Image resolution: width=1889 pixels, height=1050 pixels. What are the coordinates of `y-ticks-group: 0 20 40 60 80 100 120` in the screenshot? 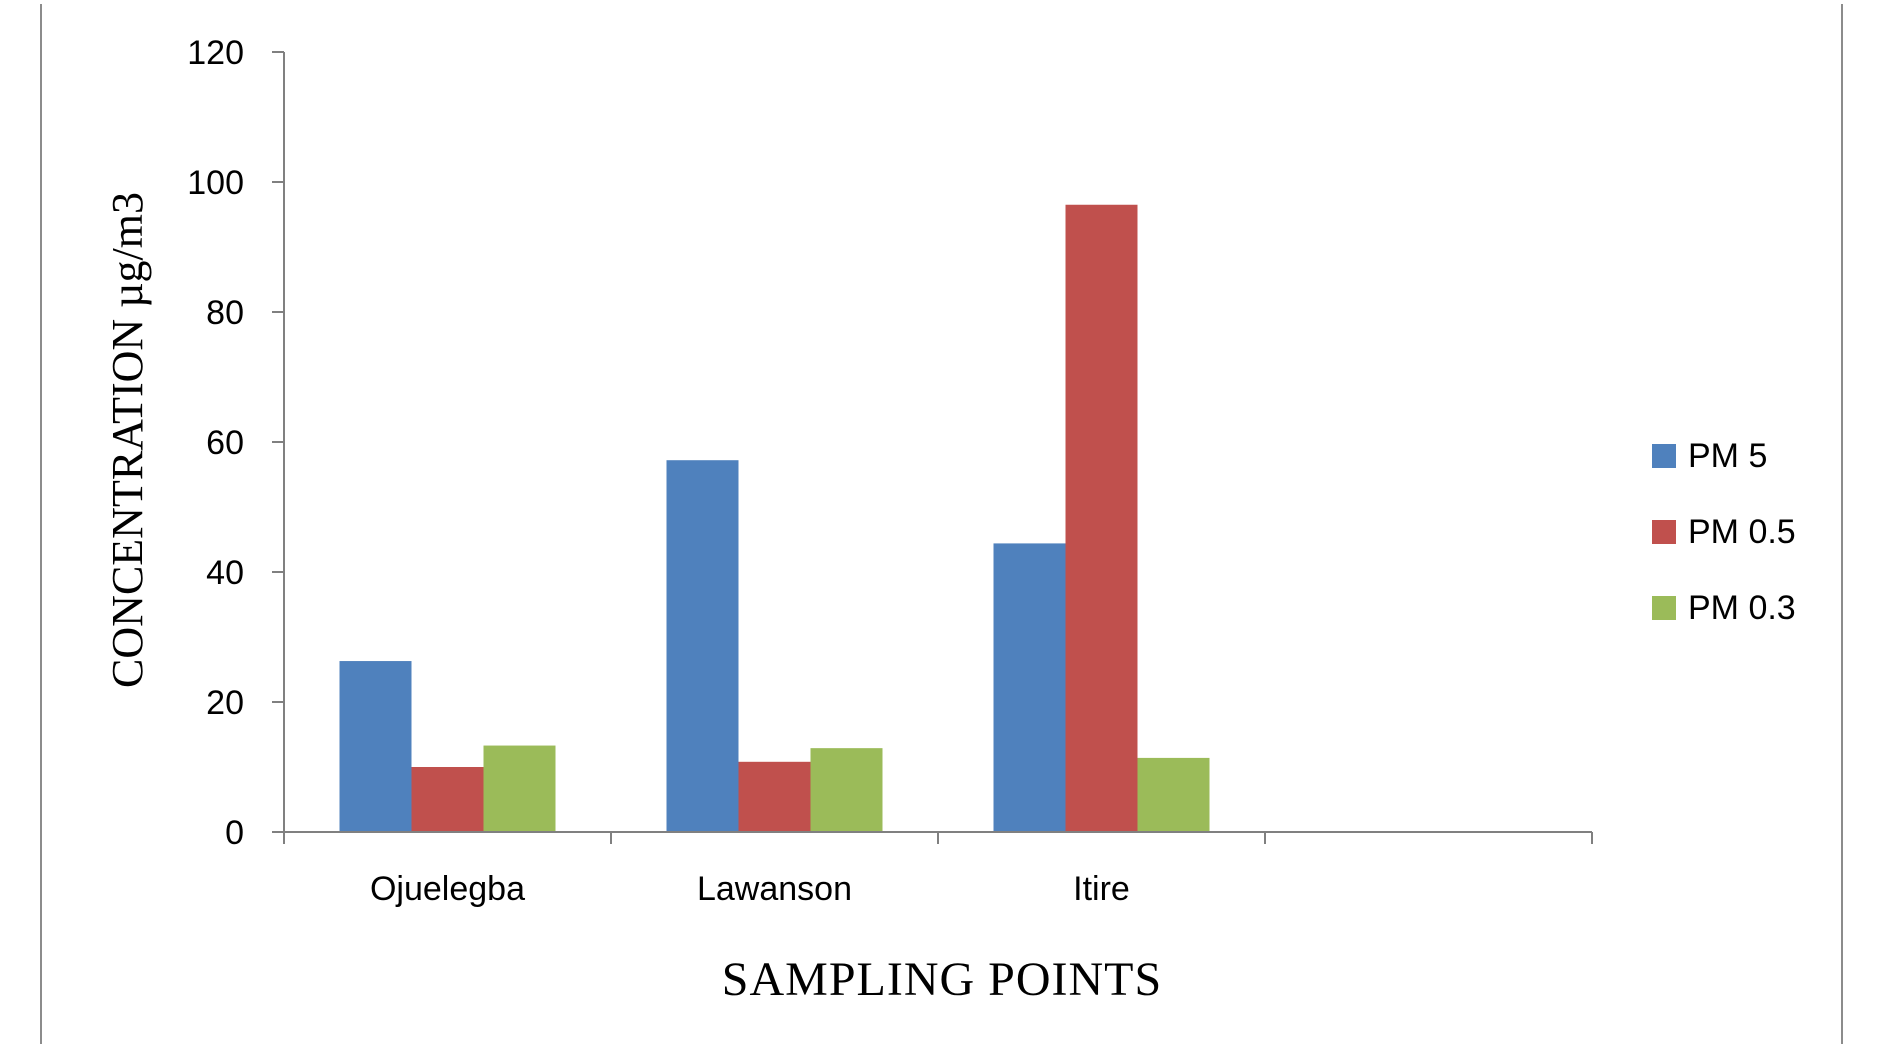 It's located at (235, 443).